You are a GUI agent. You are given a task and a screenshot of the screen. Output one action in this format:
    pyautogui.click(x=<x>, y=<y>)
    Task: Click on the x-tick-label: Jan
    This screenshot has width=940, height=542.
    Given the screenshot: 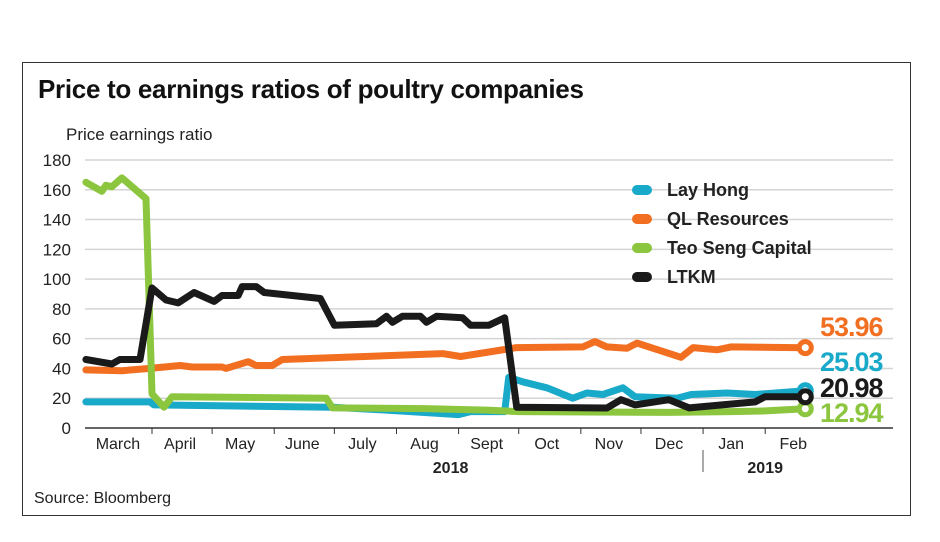 What is the action you would take?
    pyautogui.click(x=731, y=444)
    